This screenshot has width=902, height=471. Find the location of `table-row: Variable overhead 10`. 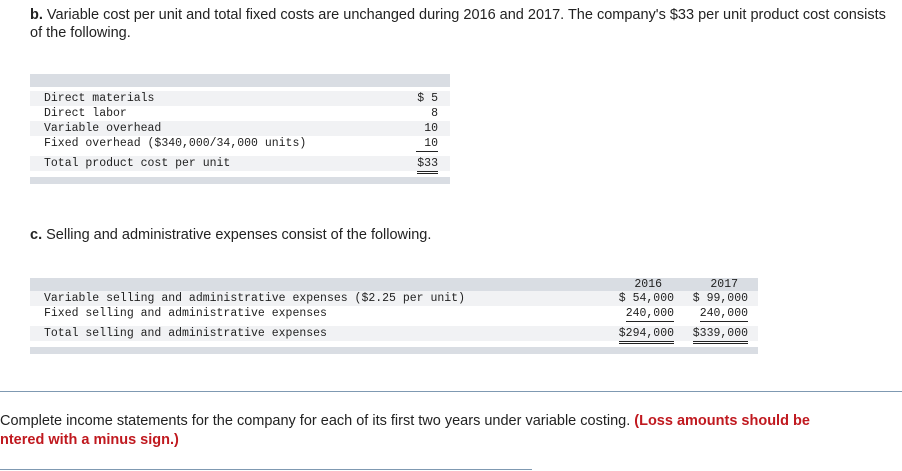

table-row: Variable overhead 10 is located at coordinates (240, 128).